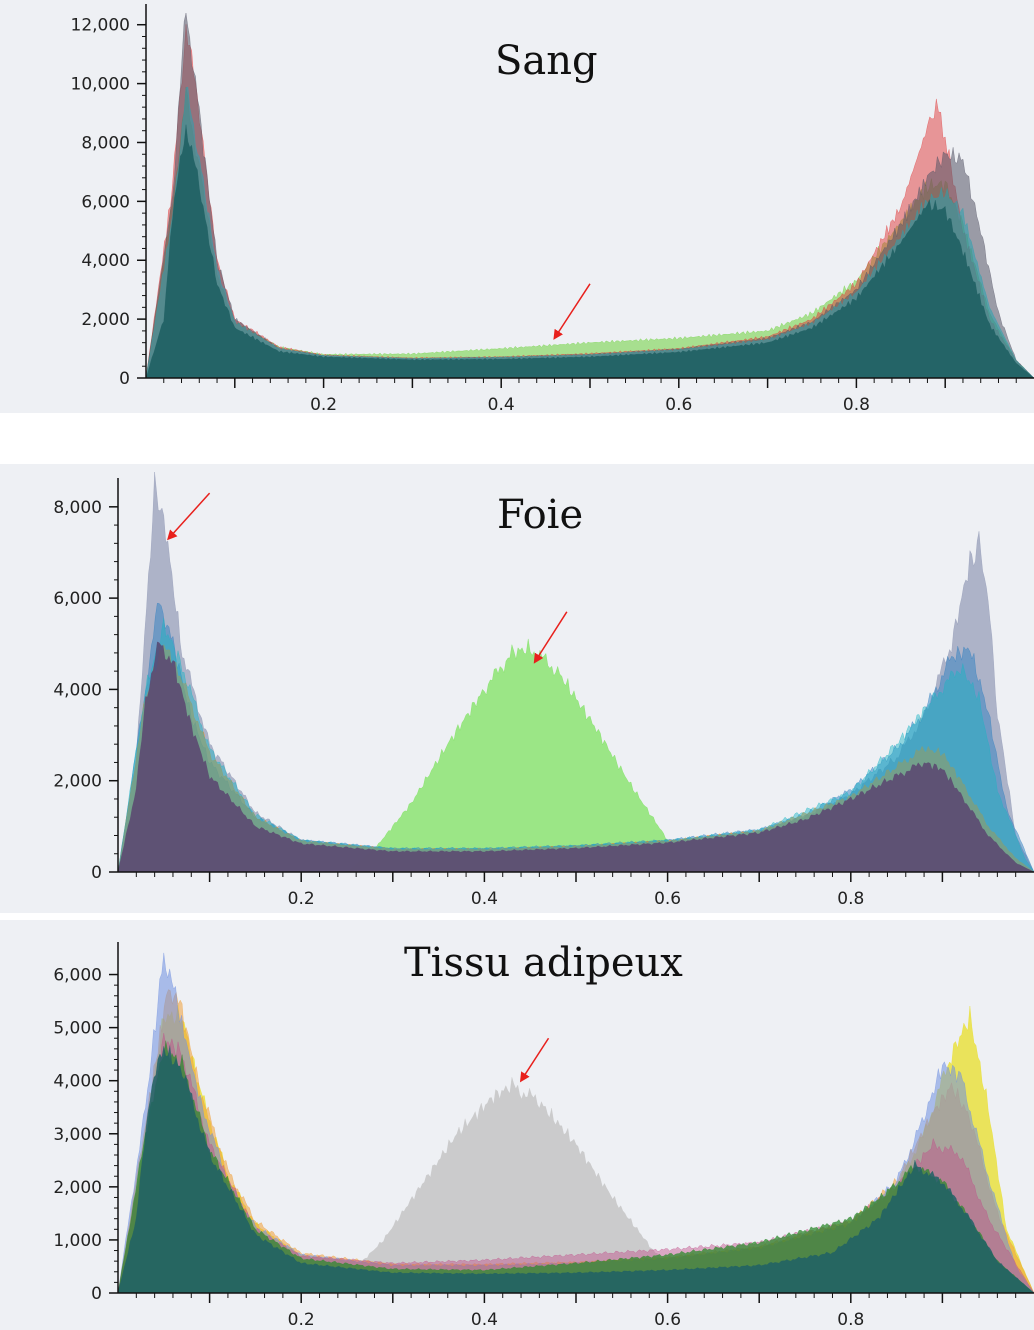 The image size is (1034, 1330). I want to click on y-tick-label: 10,000, so click(100, 85).